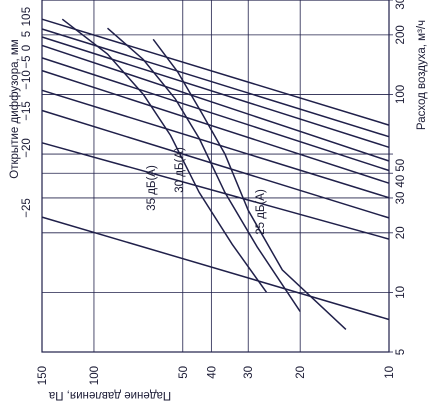  I want to click on x-tick-label: 10, so click(390, 372).